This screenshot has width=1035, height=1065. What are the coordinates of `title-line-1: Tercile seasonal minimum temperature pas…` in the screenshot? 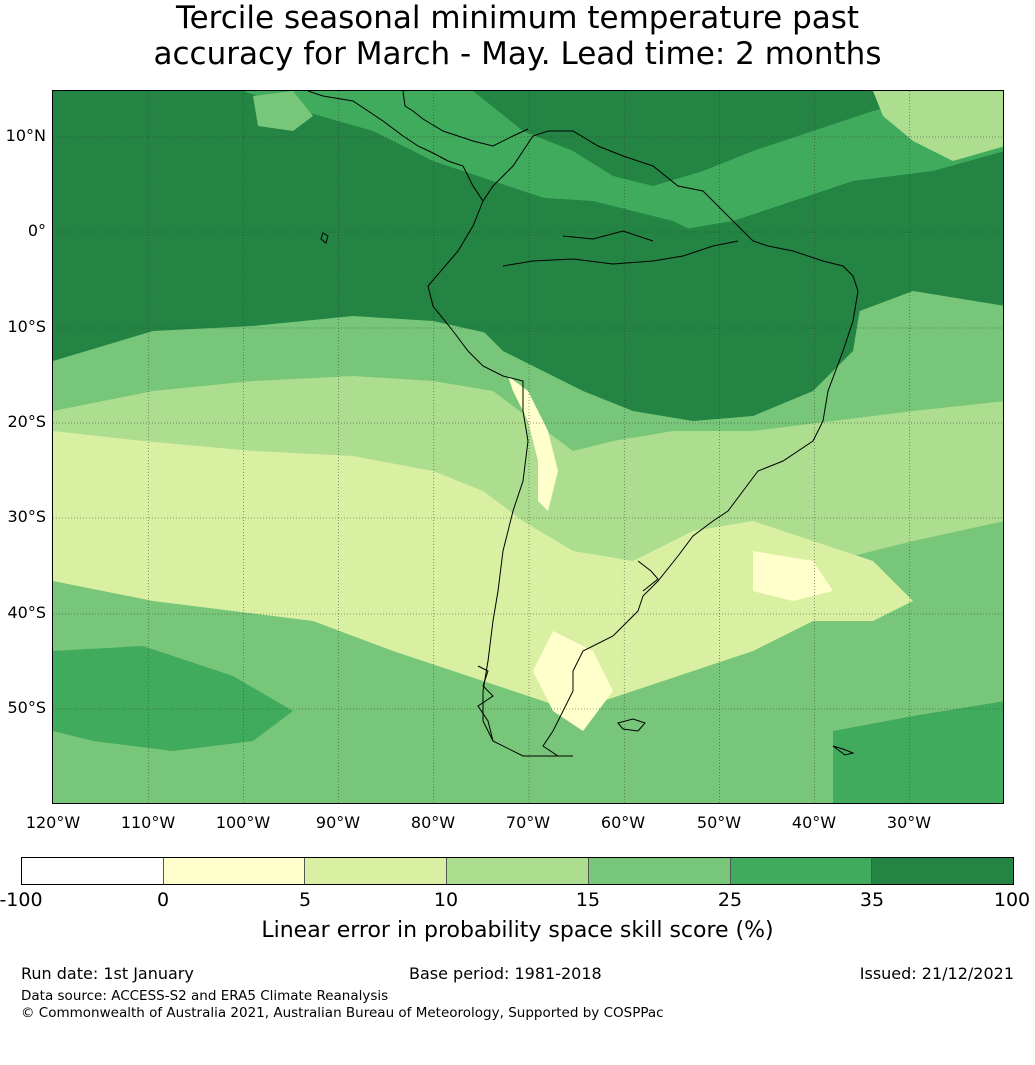 It's located at (517, 18).